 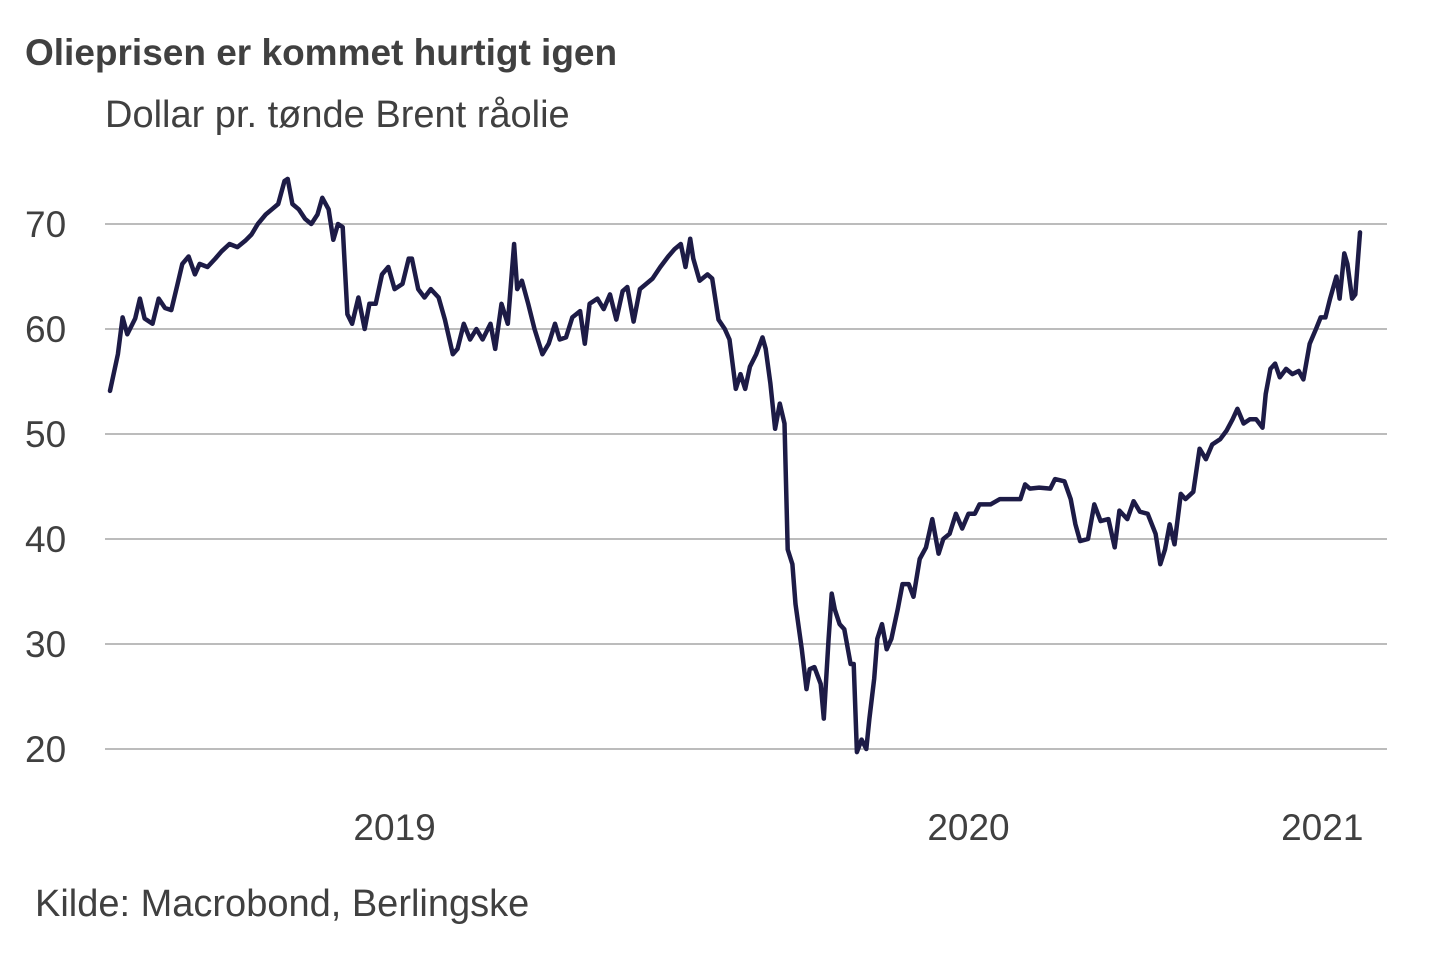 I want to click on chart-source: Kilde: Macrobond, Berlingske, so click(x=282, y=904).